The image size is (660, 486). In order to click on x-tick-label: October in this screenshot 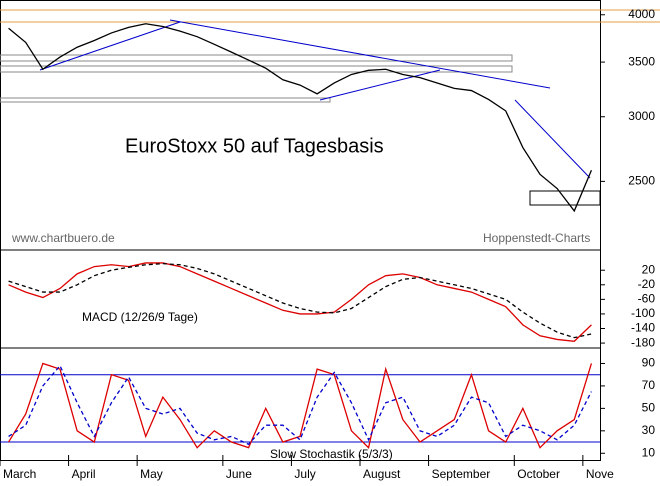, I will do `click(538, 474)`.